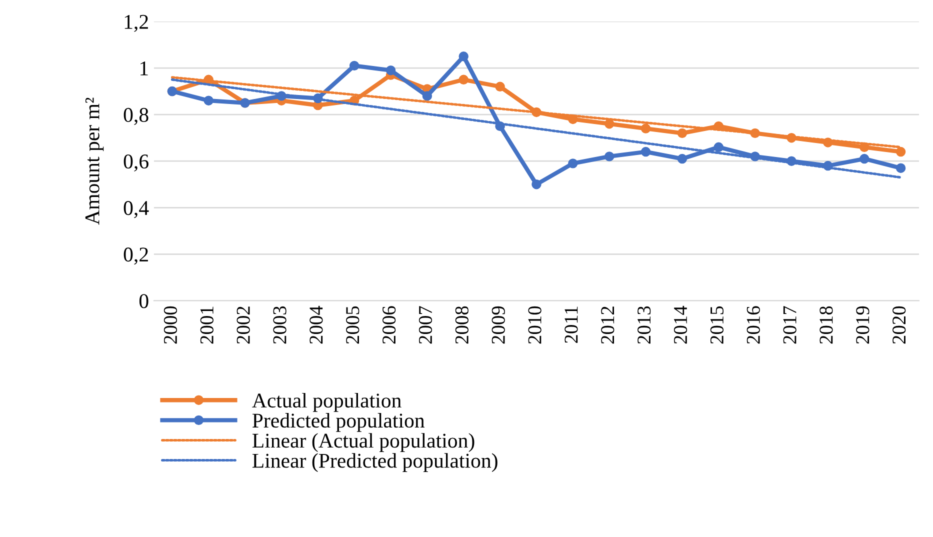  What do you see at coordinates (136, 256) in the screenshot?
I see `y-tick-label: 0,2` at bounding box center [136, 256].